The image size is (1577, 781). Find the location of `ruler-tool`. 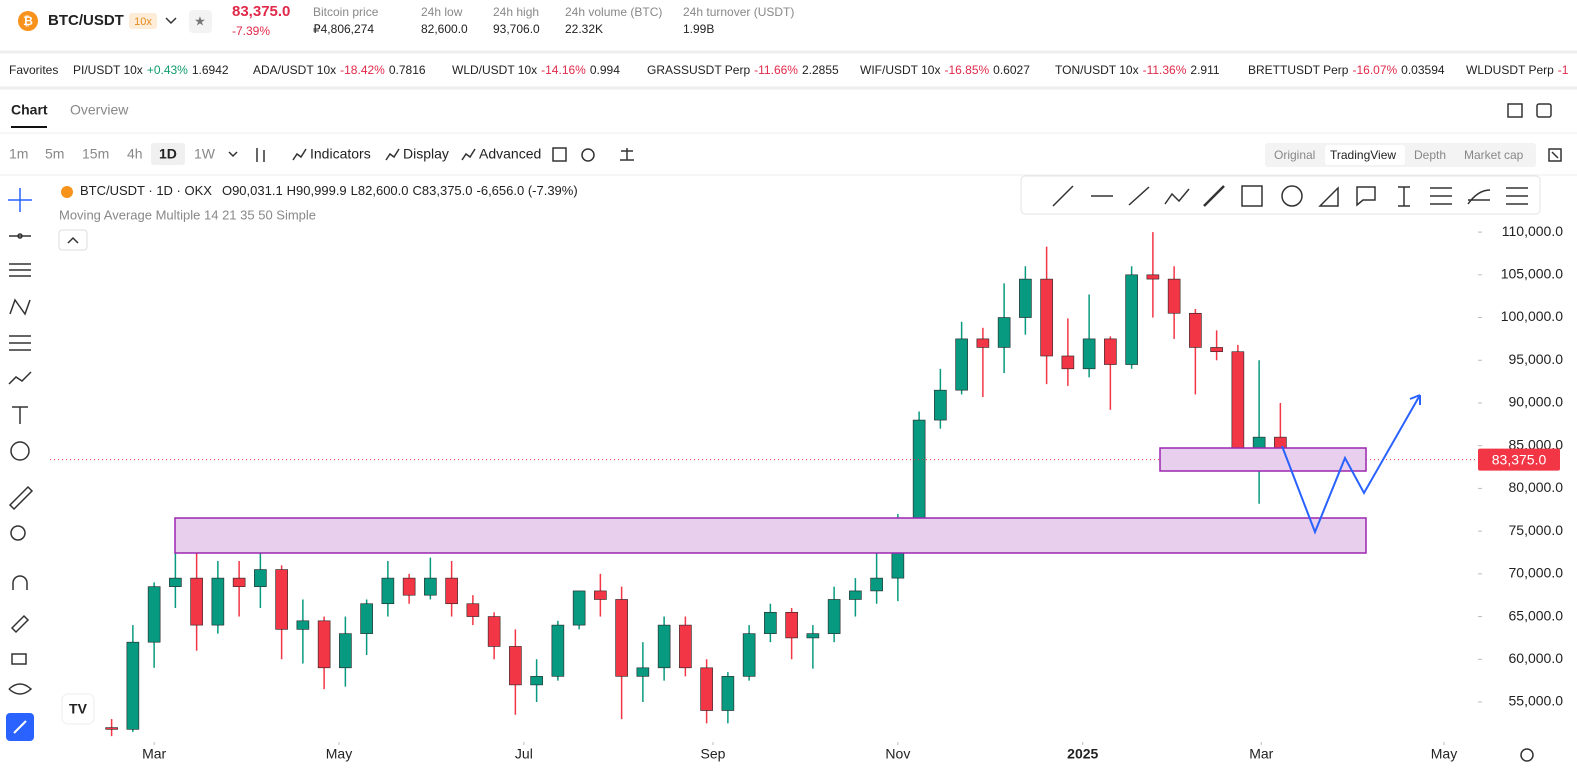

ruler-tool is located at coordinates (21, 498).